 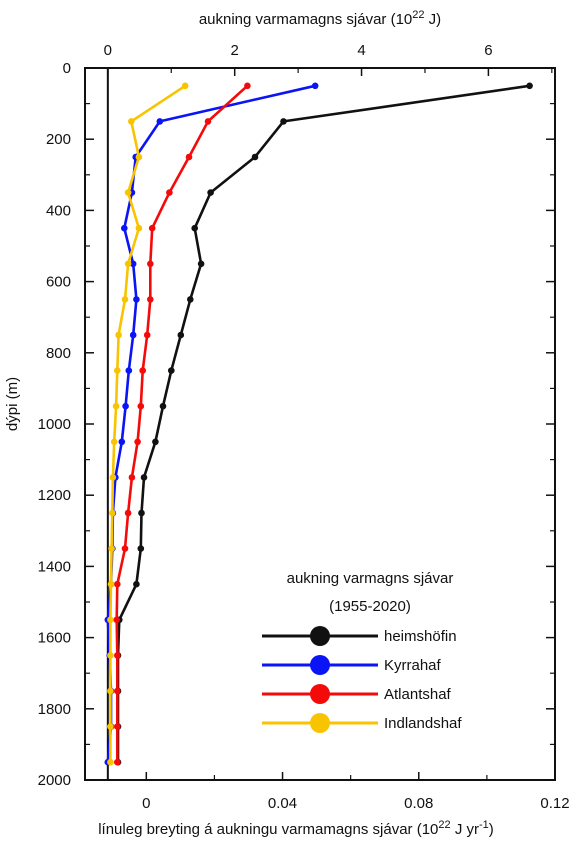 I want to click on y-axis-title: dýpi (m), so click(x=12, y=404).